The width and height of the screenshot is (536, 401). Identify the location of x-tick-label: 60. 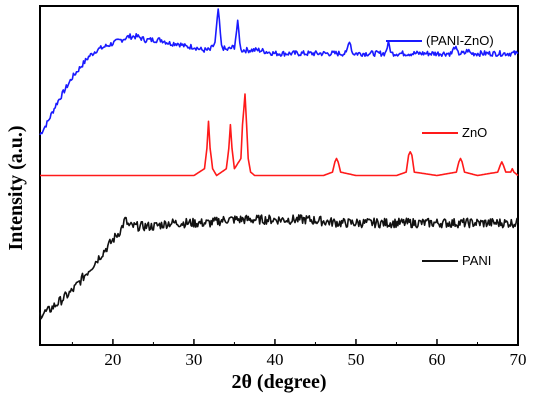
(436, 359).